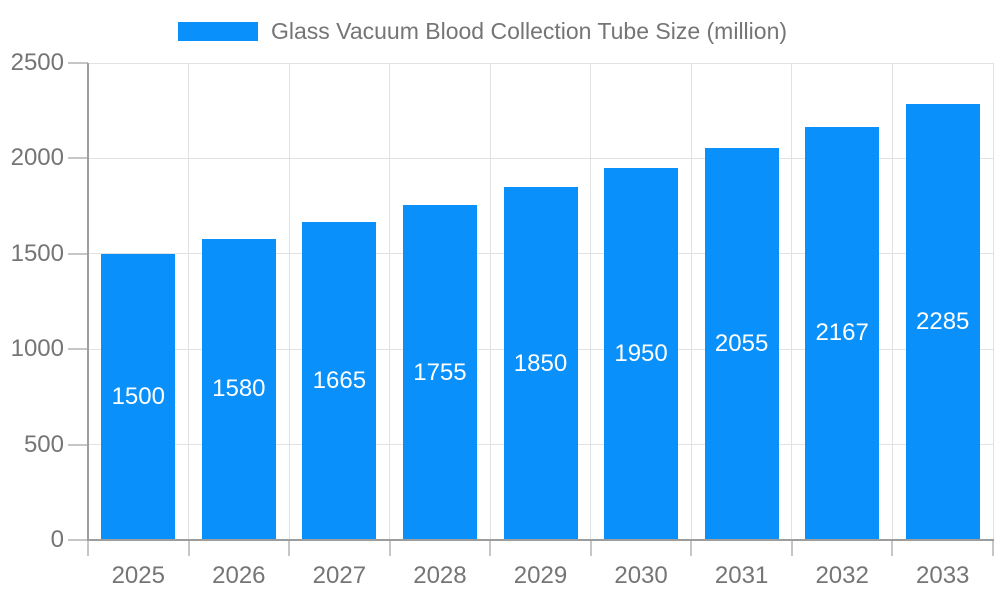 The height and width of the screenshot is (600, 1000). I want to click on bar-value-label: 2167, so click(842, 333).